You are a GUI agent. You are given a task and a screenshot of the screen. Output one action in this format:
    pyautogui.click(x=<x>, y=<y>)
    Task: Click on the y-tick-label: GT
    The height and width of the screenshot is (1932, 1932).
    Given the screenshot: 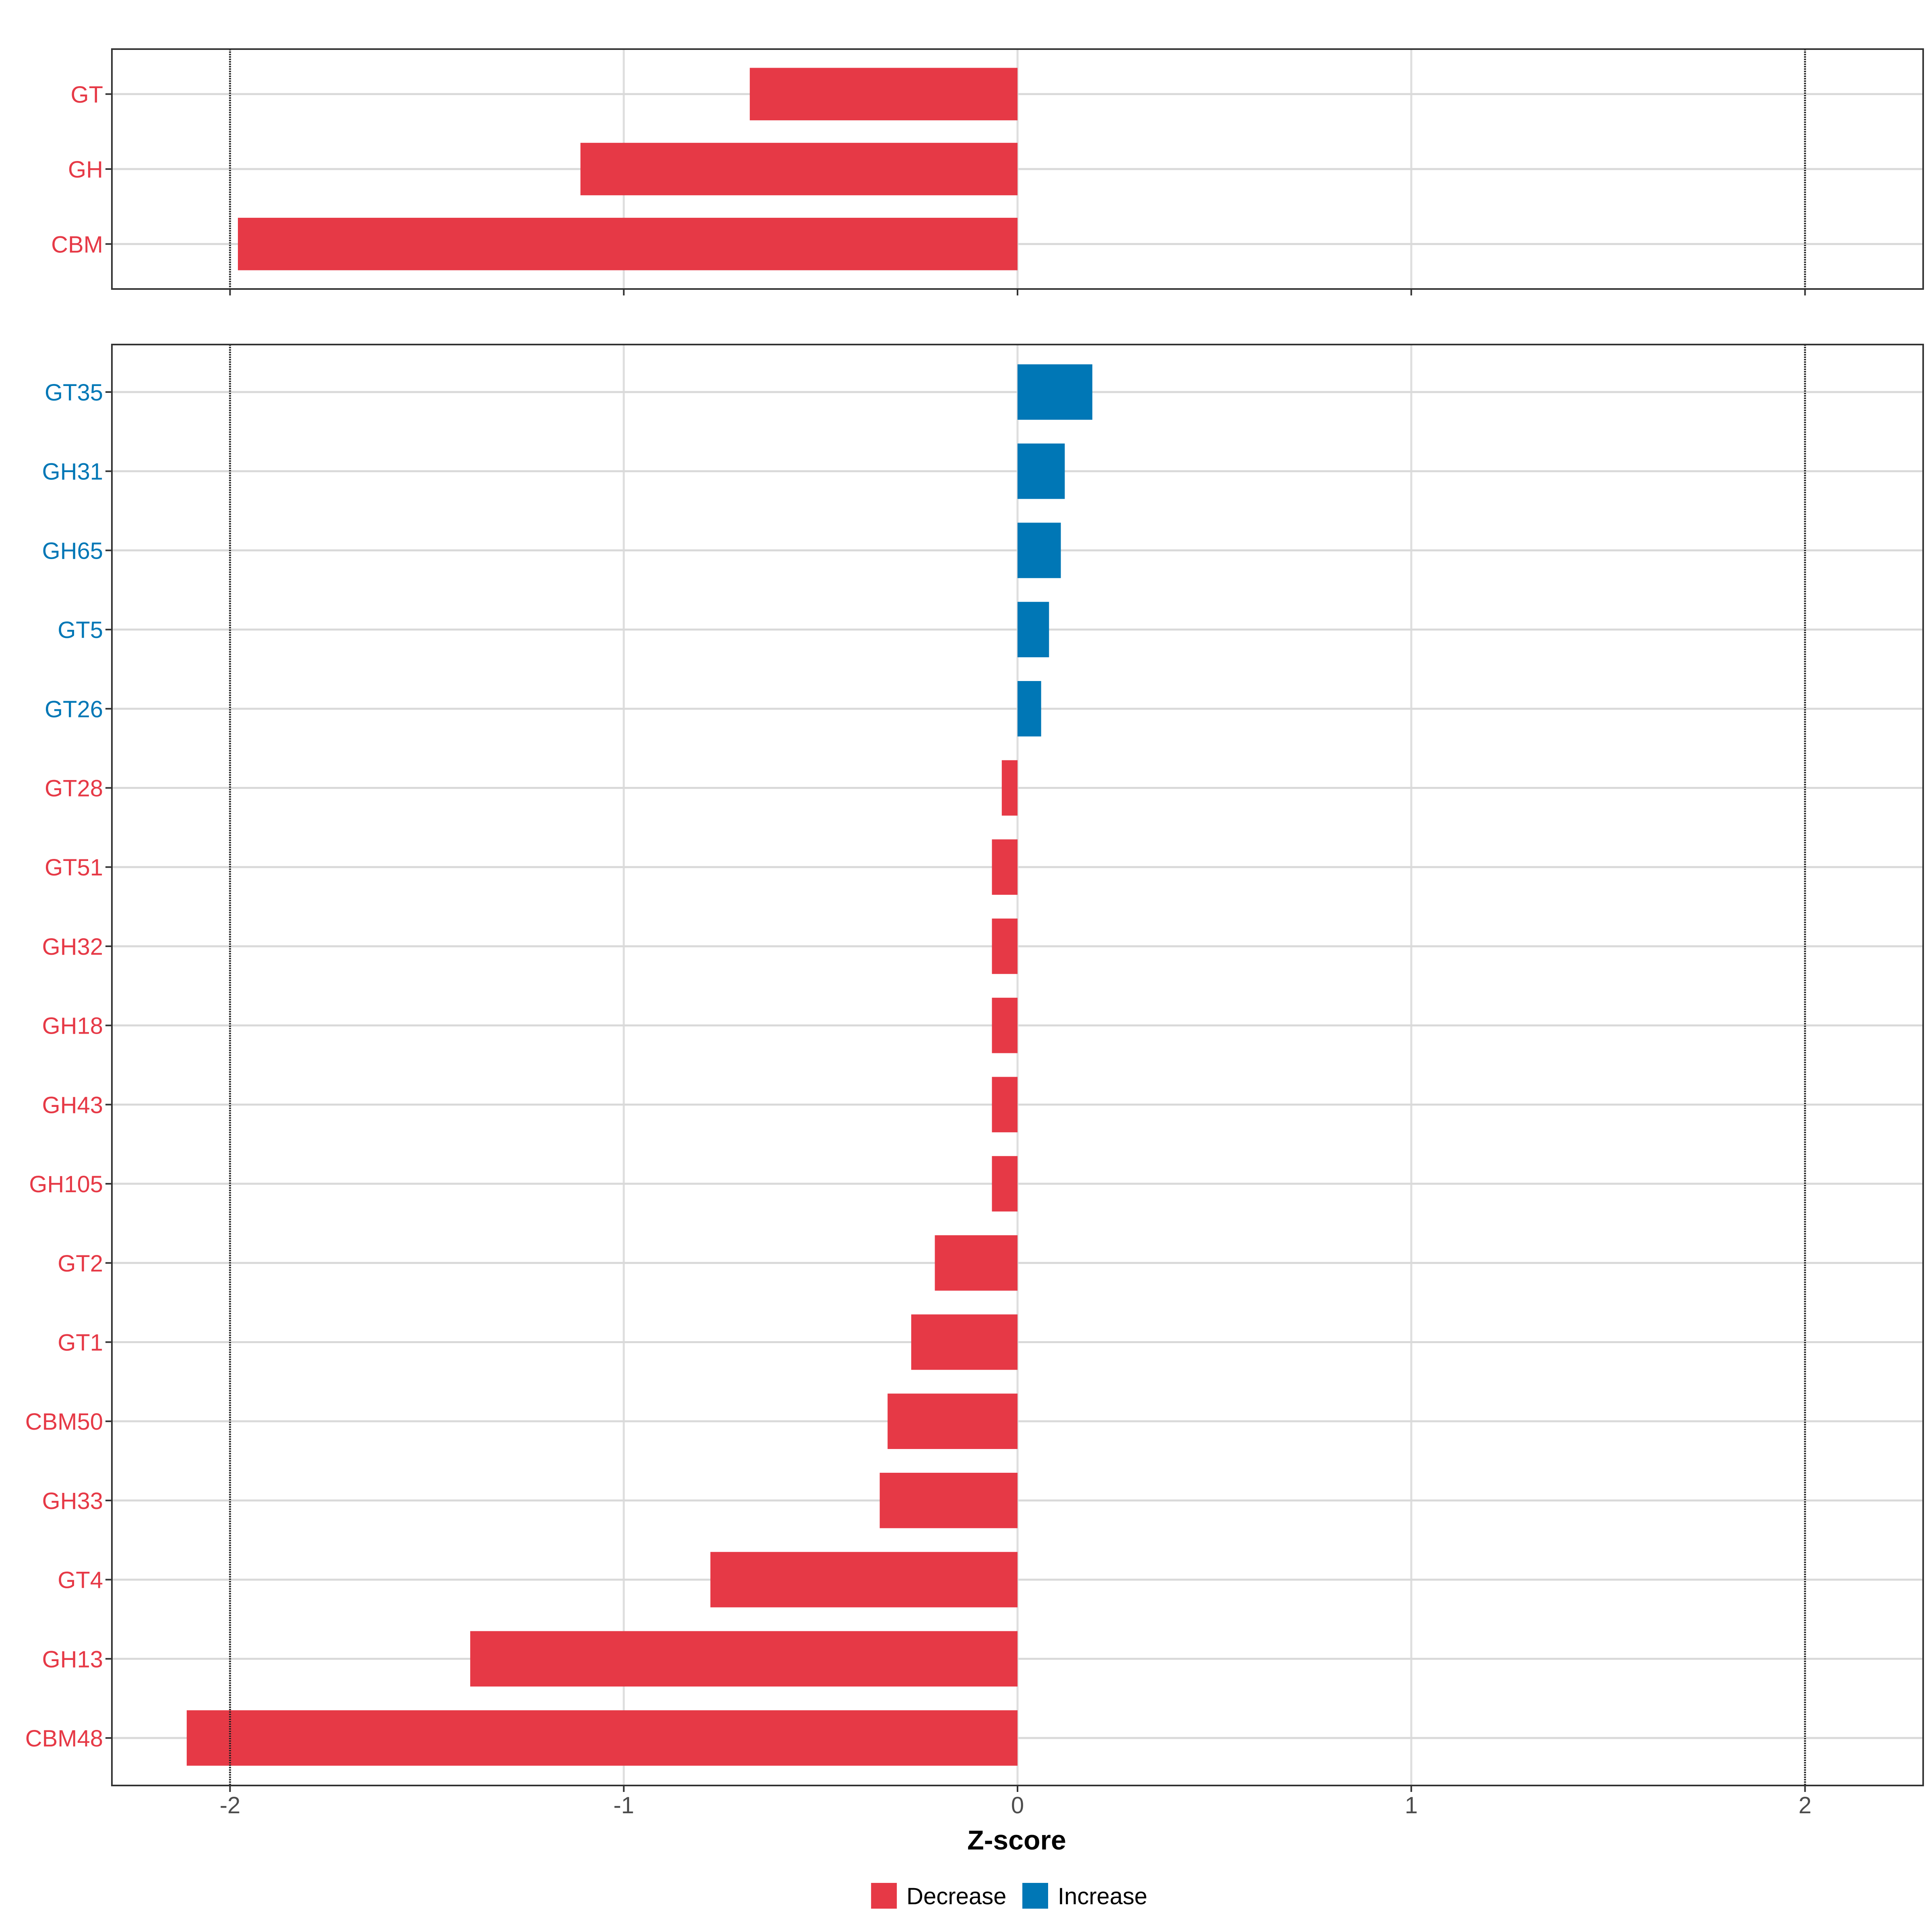 What is the action you would take?
    pyautogui.click(x=86, y=95)
    